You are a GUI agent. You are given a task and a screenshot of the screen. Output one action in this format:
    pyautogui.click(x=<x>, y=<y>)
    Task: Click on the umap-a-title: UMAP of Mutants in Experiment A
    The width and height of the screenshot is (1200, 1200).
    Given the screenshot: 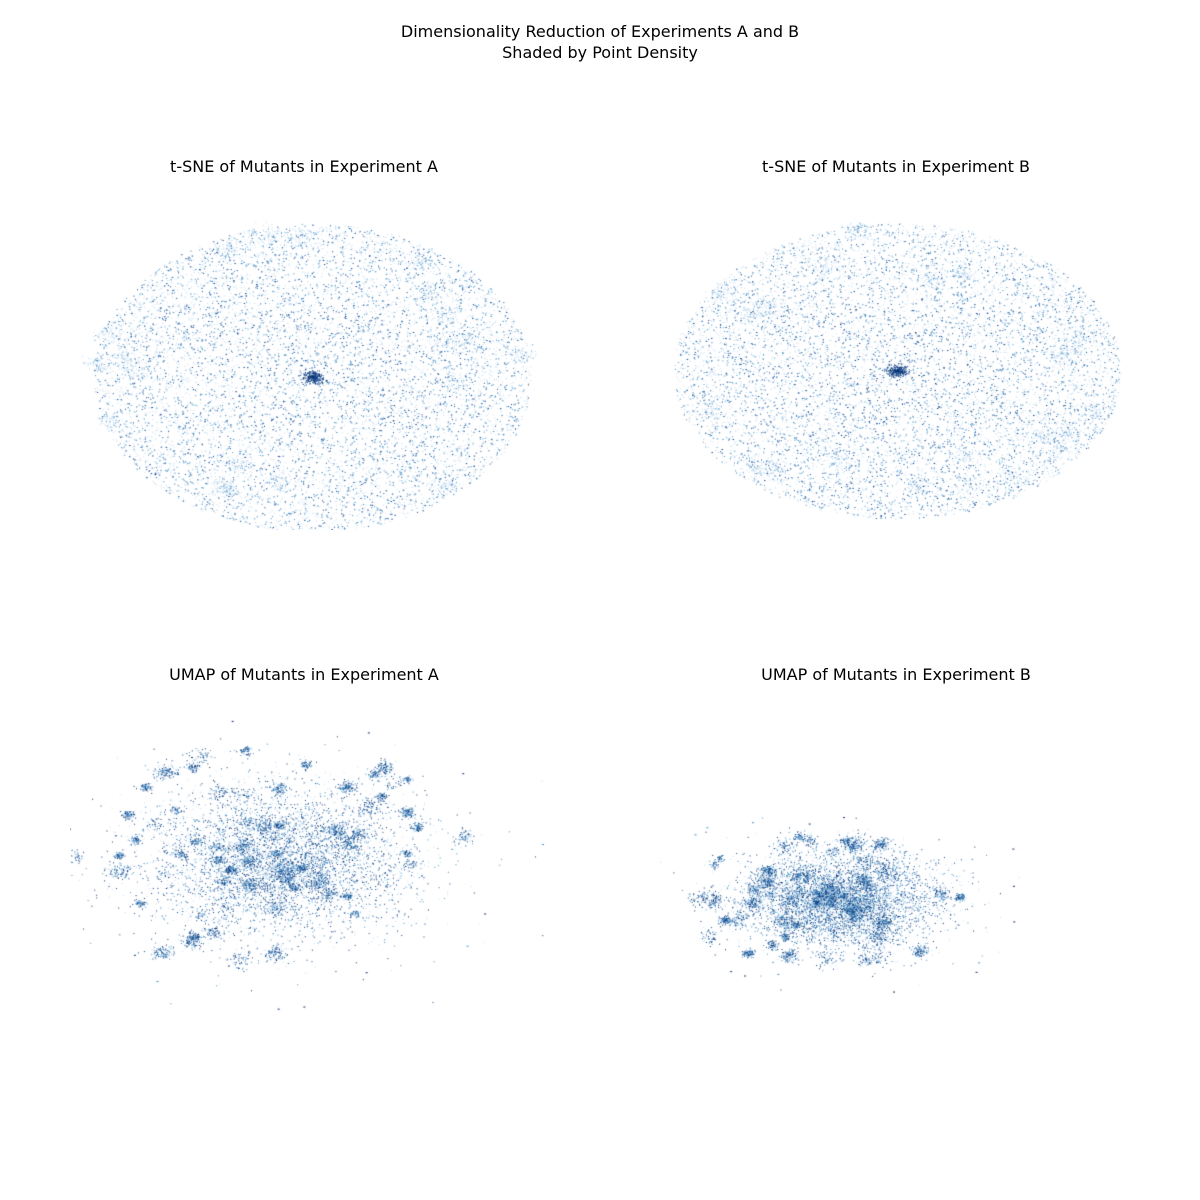 What is the action you would take?
    pyautogui.click(x=304, y=674)
    